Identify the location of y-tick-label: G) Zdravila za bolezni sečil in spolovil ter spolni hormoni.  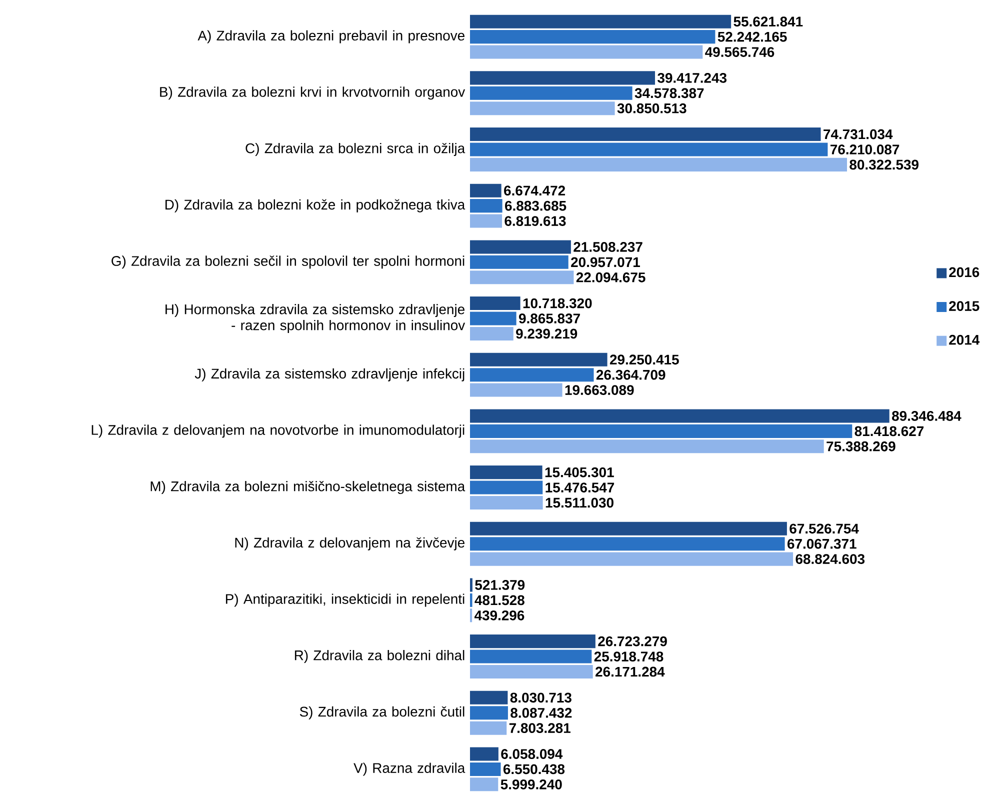
(288, 262).